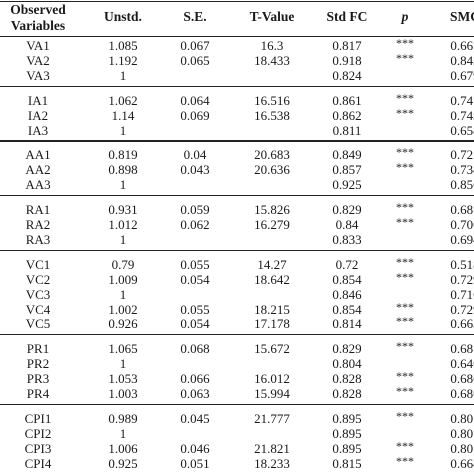 The height and width of the screenshot is (474, 474). Describe the element at coordinates (195, 349) in the screenshot. I see `cell-se: 0.068` at that location.